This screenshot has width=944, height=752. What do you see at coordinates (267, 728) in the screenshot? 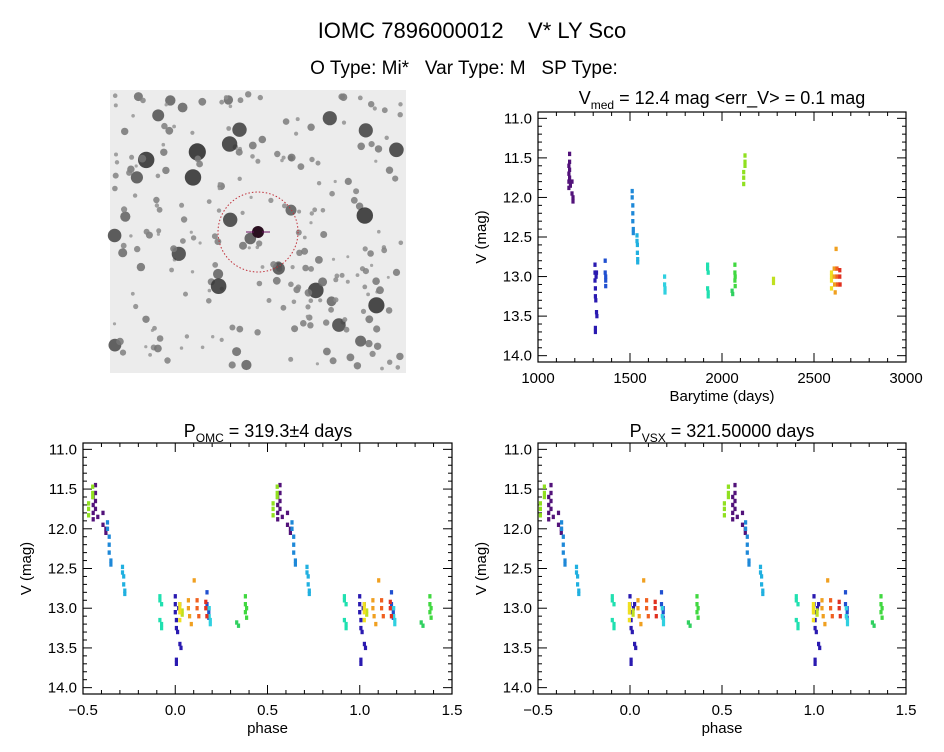
I see `x-axis-label: phase` at bounding box center [267, 728].